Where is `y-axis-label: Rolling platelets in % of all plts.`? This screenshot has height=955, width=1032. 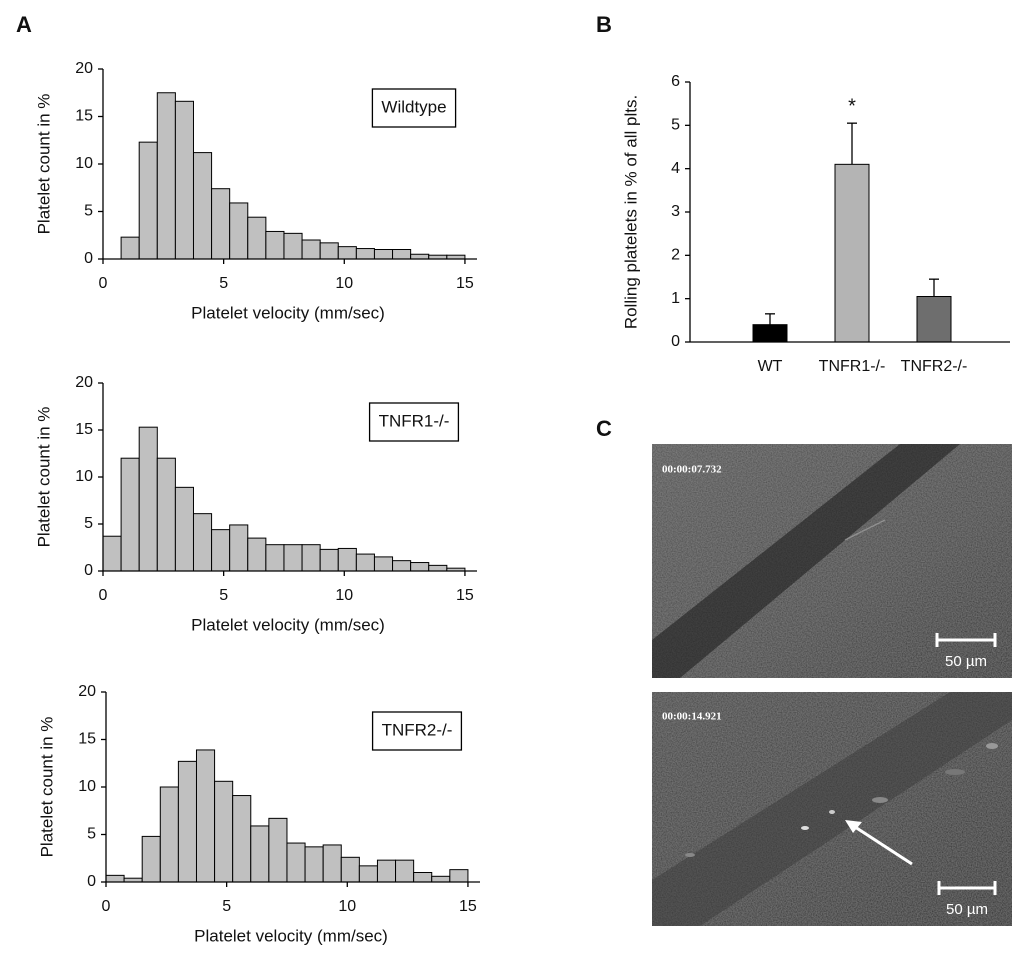
y-axis-label: Rolling platelets in % of all plts. is located at coordinates (630, 212).